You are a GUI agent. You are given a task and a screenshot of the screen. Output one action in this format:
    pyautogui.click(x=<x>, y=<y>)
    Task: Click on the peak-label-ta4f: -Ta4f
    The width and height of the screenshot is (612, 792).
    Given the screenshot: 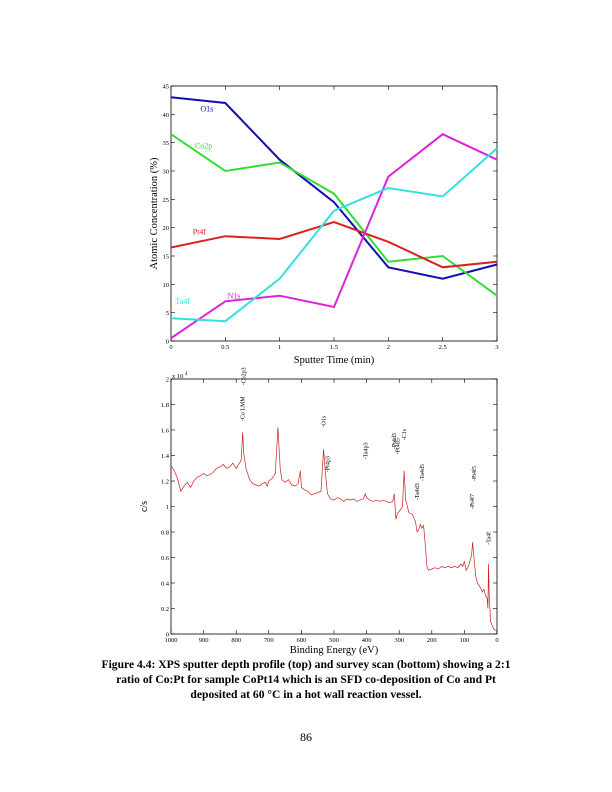 What is the action you would take?
    pyautogui.click(x=489, y=538)
    